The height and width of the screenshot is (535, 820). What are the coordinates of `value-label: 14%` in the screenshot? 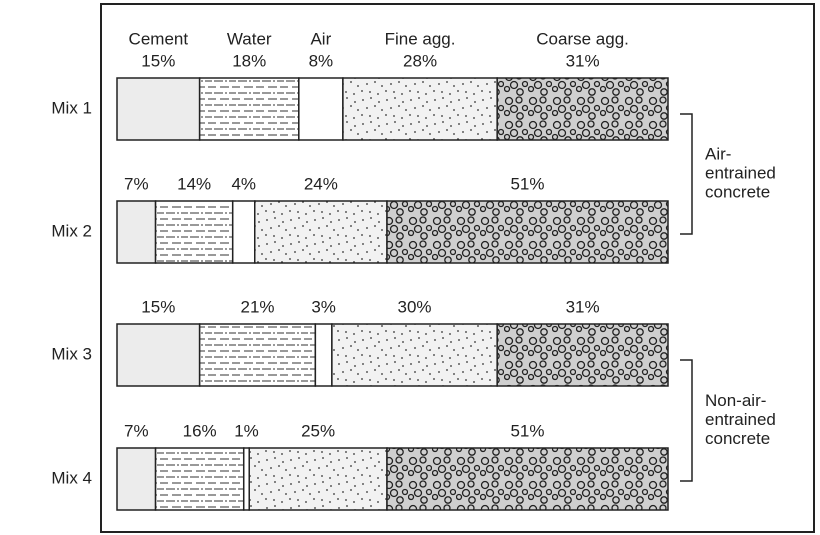 It's located at (194, 183).